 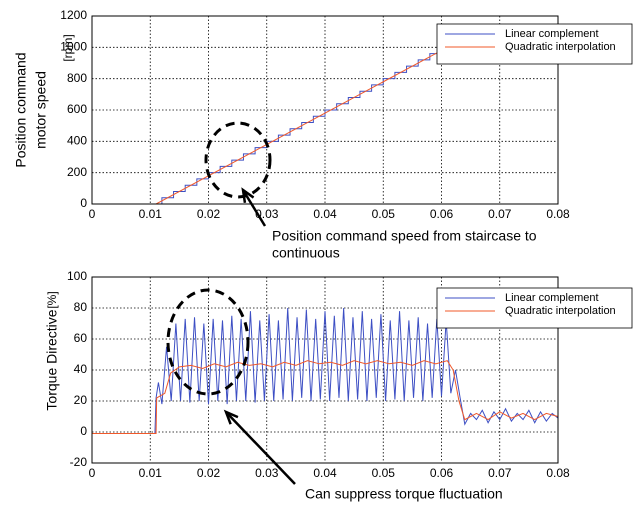 What do you see at coordinates (77, 276) in the screenshot?
I see `y-tick-label: 100` at bounding box center [77, 276].